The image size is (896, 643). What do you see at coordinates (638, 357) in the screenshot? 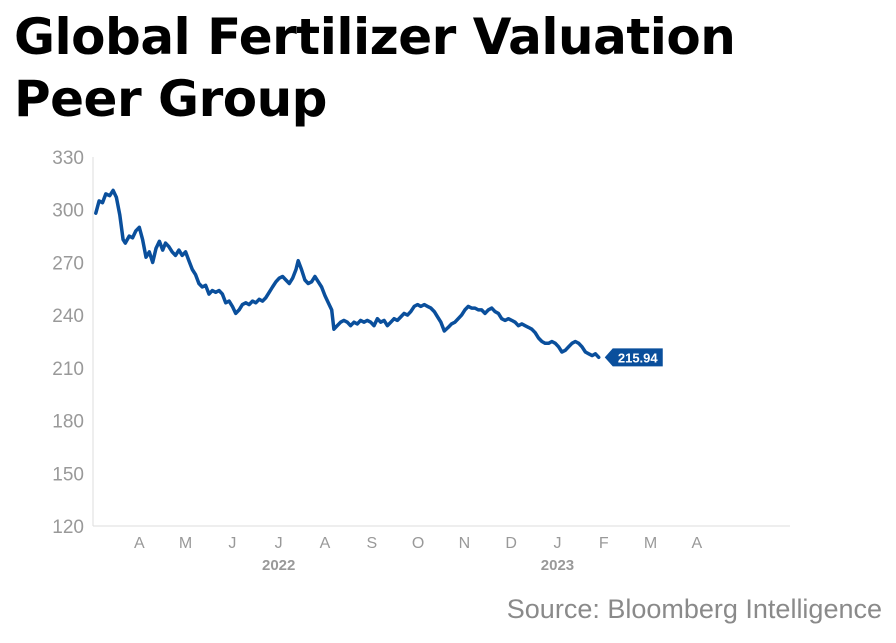
I see `last-value-label: 215.94` at bounding box center [638, 357].